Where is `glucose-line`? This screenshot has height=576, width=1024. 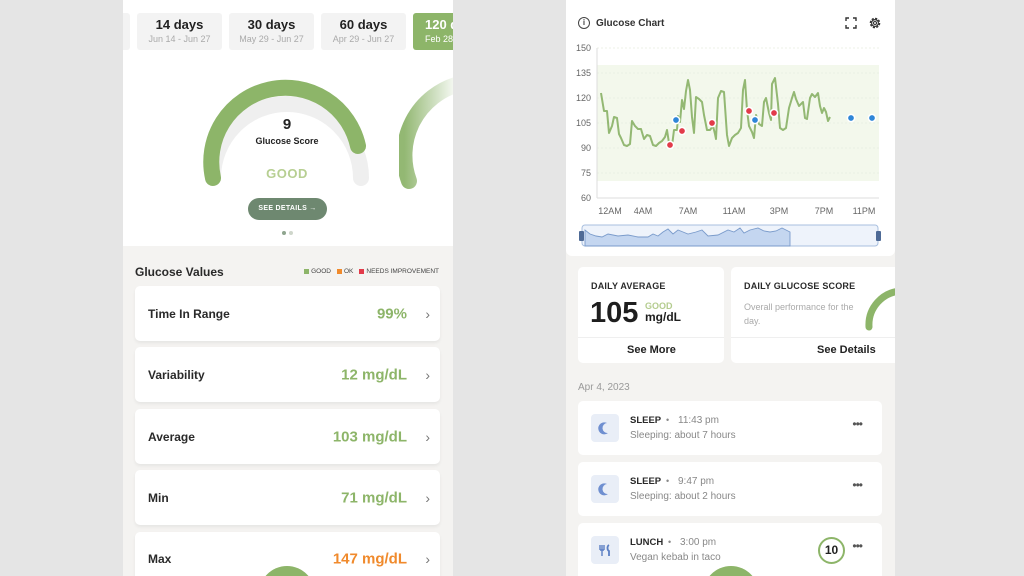 glucose-line is located at coordinates (715, 112).